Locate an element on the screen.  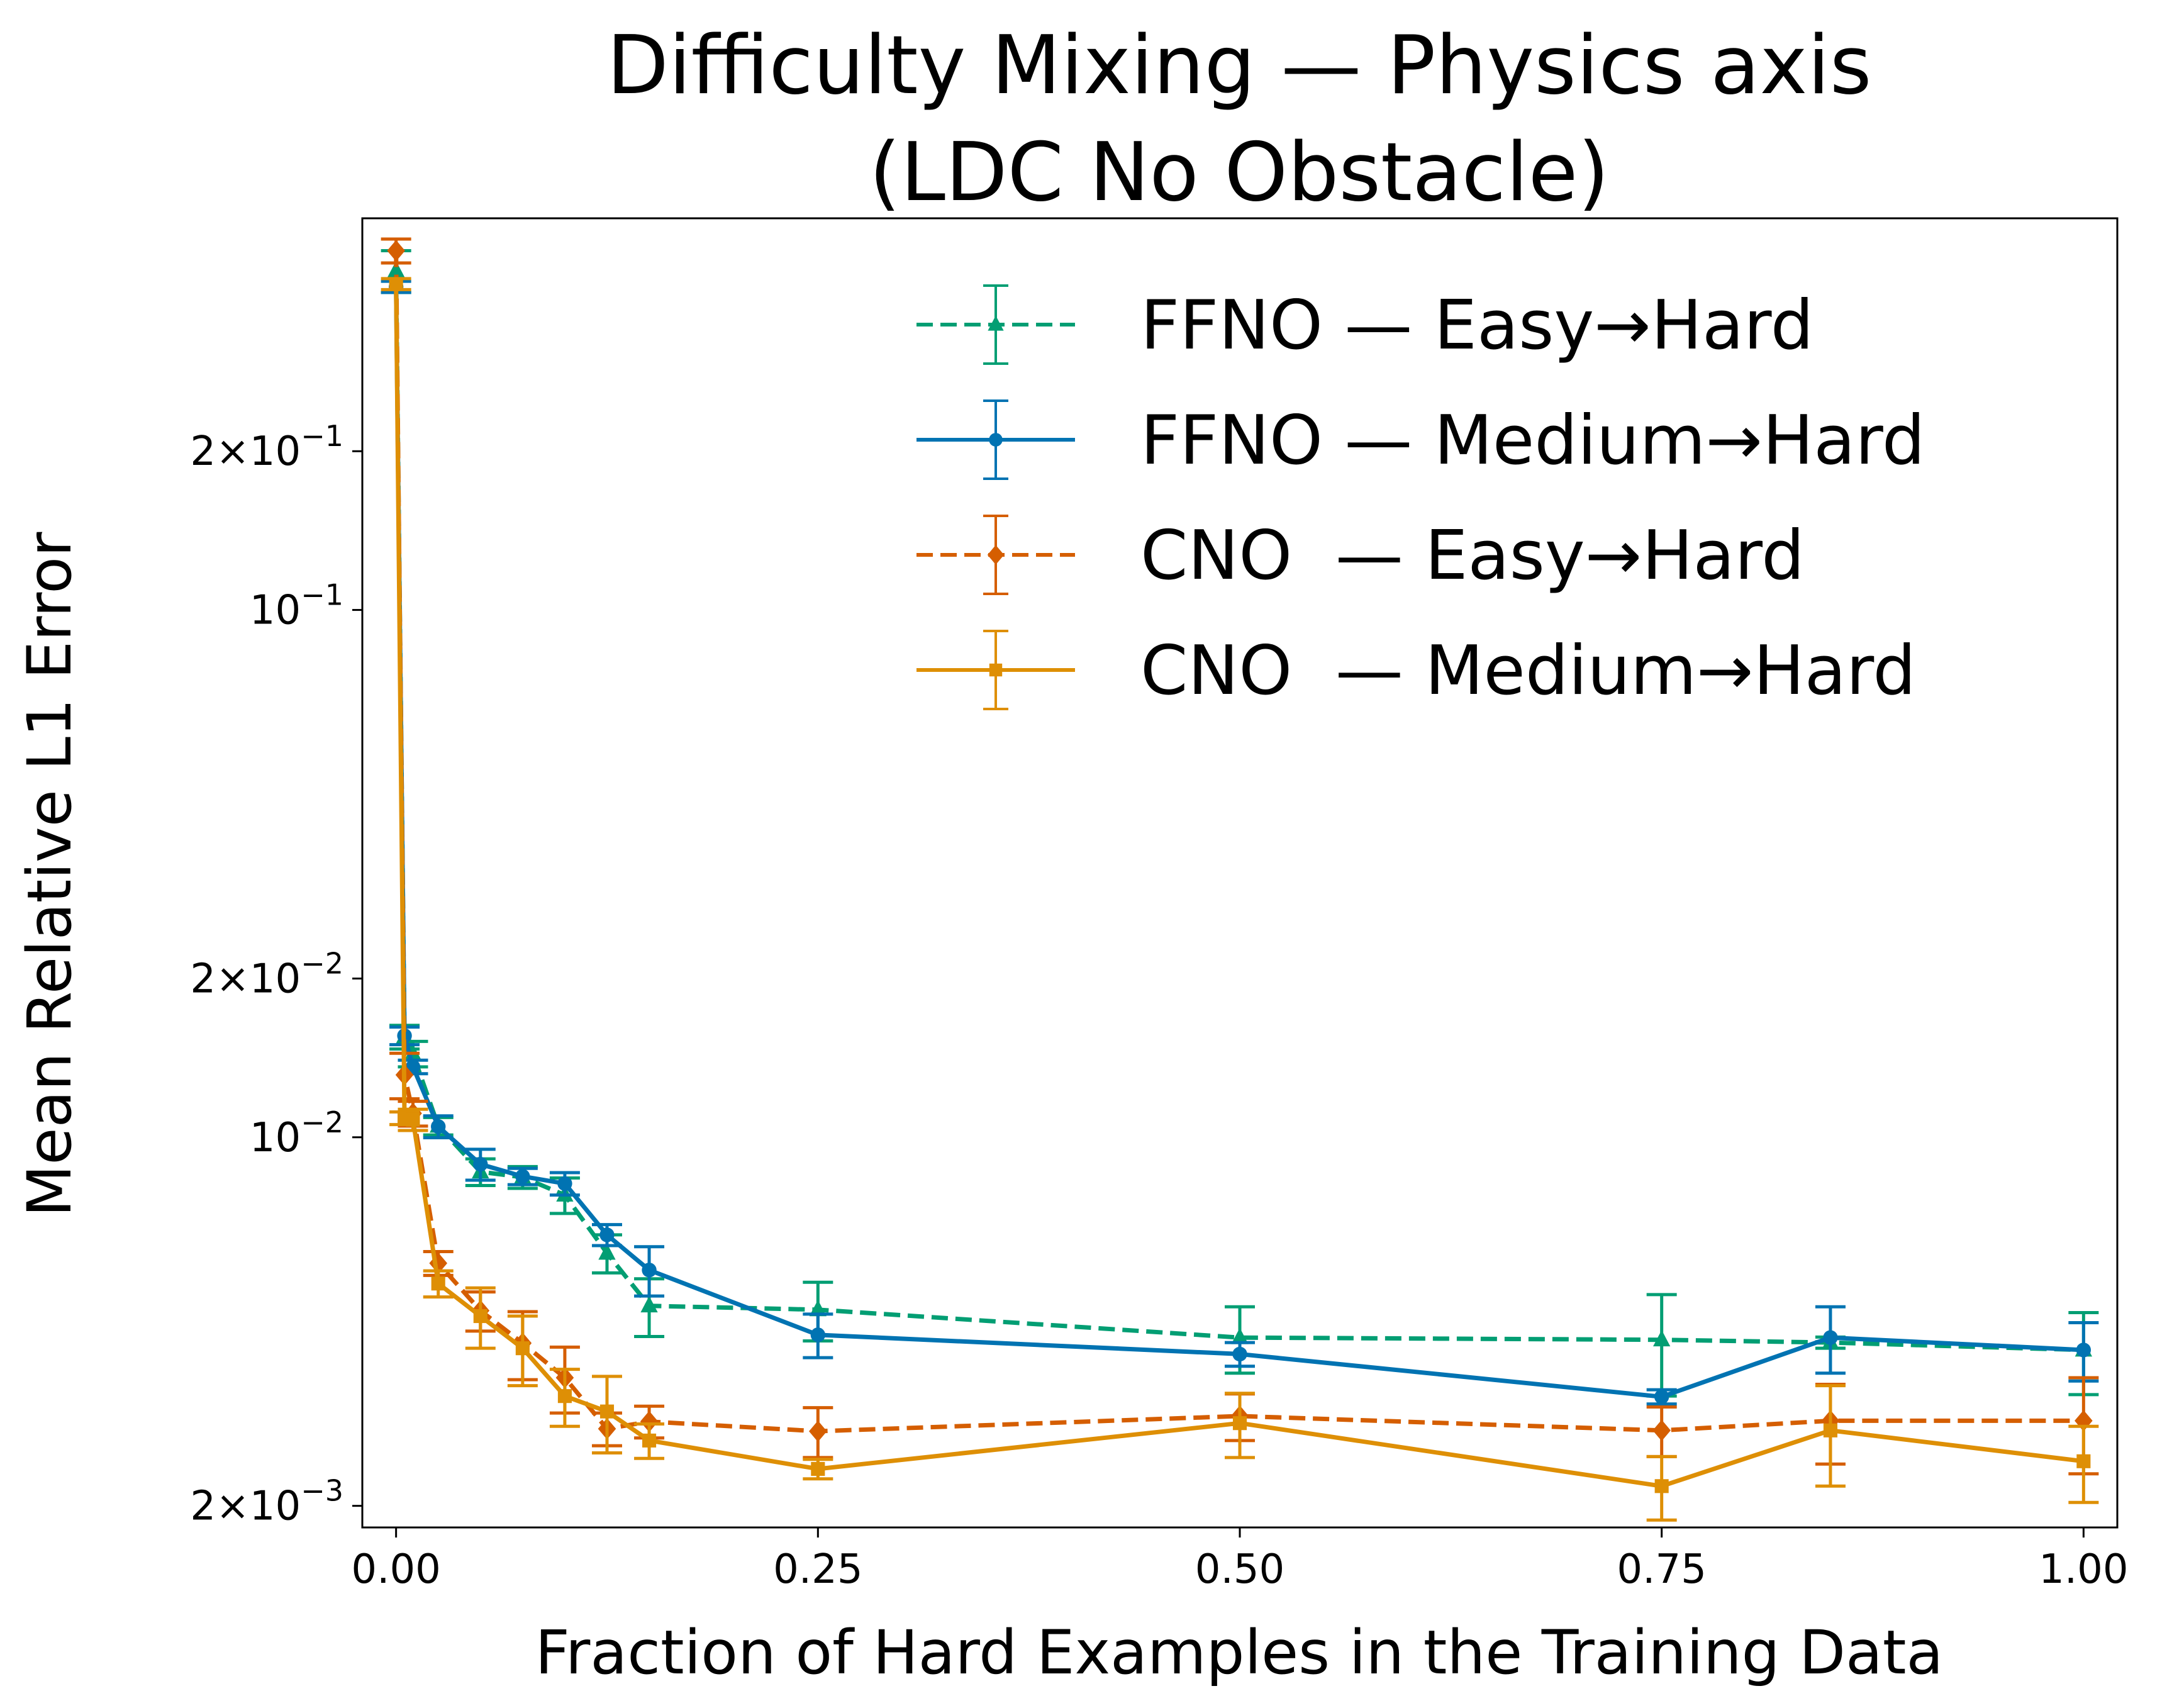
y-tick-label: 2×10⁻³ is located at coordinates (266, 1502).